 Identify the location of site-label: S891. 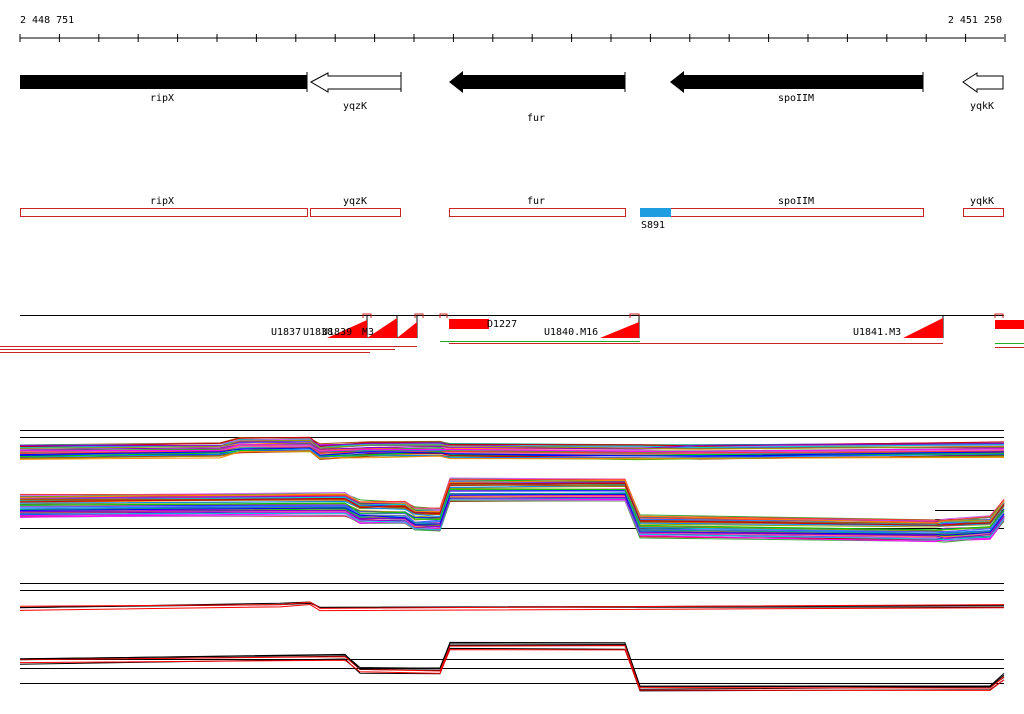
(653, 225).